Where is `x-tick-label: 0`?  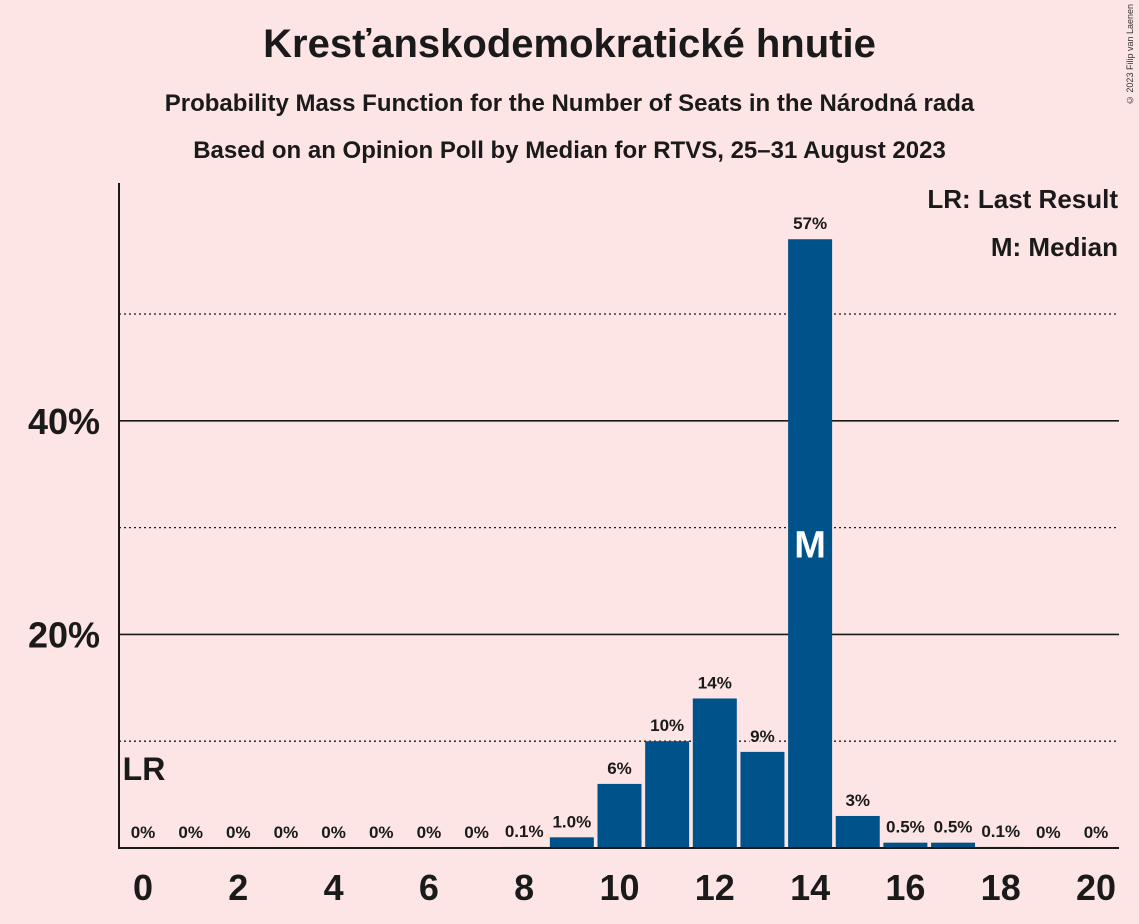
x-tick-label: 0 is located at coordinates (143, 887).